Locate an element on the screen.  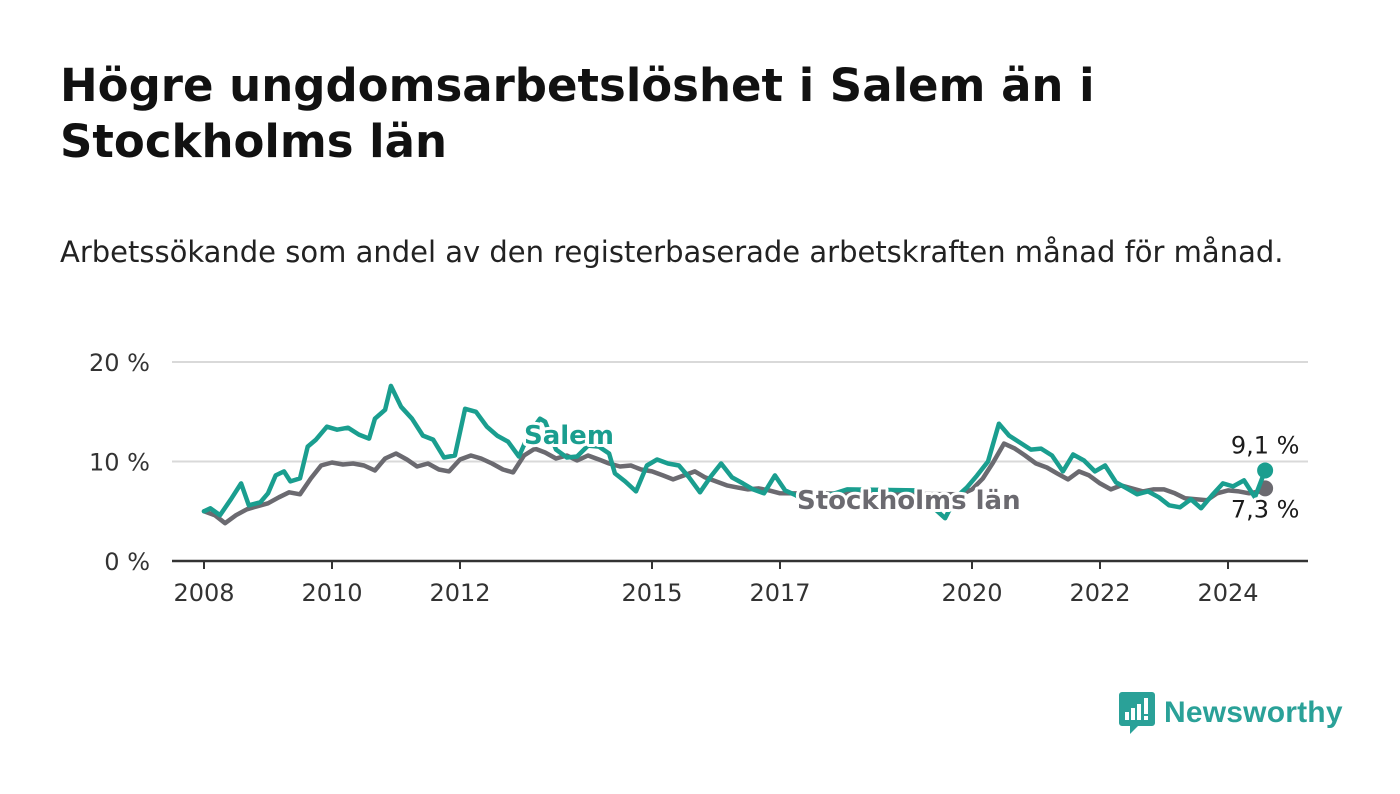
newsworthy-logo: Newsworthy is located at coordinates (1230, 713).